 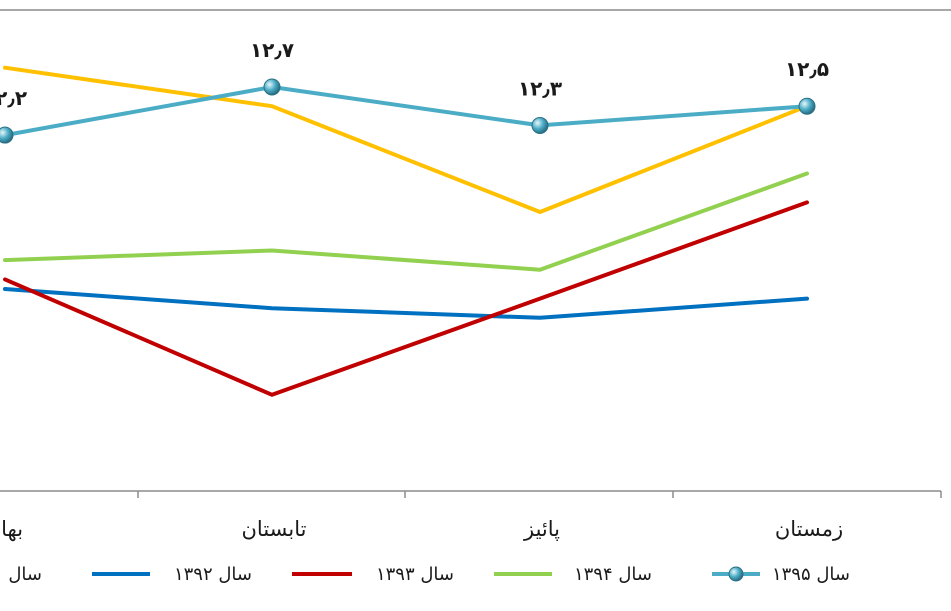 What do you see at coordinates (21, 574) in the screenshot?
I see `legend-label: سال ۱` at bounding box center [21, 574].